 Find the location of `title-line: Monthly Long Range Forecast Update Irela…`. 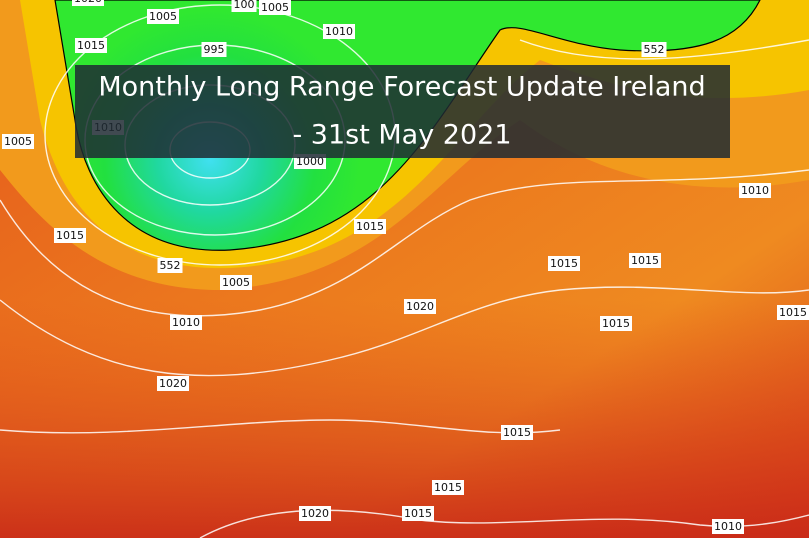

title-line: Monthly Long Range Forecast Update Irela… is located at coordinates (401, 87).